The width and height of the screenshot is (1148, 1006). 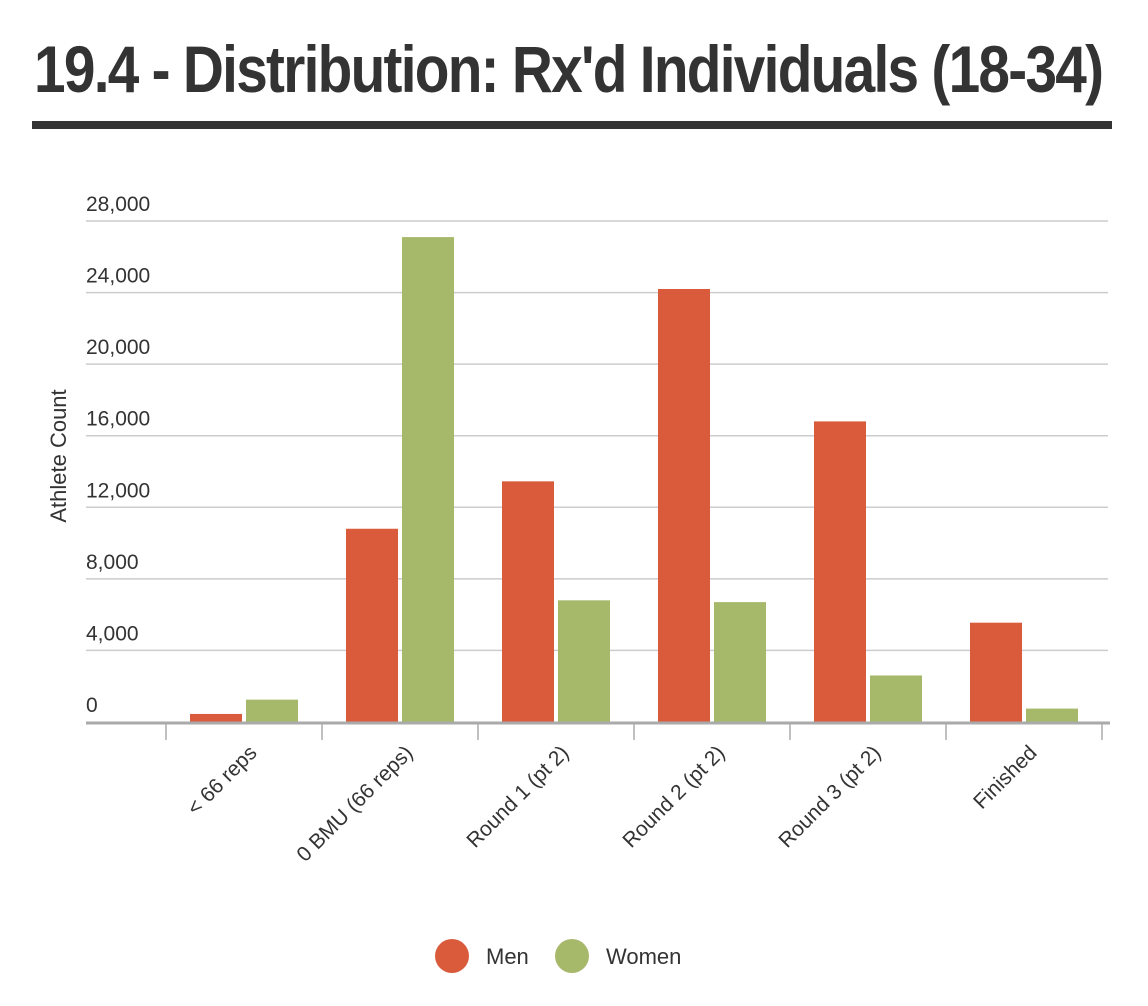 What do you see at coordinates (112, 562) in the screenshot?
I see `y-tick-label: 8,000` at bounding box center [112, 562].